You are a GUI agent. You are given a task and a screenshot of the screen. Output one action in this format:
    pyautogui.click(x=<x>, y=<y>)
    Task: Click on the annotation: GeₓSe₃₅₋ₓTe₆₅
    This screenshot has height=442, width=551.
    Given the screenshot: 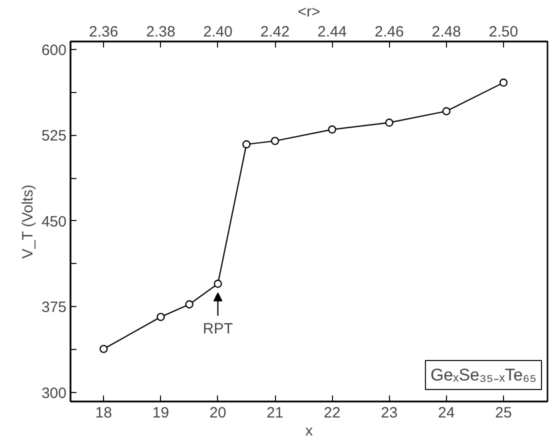 What is the action you would take?
    pyautogui.click(x=483, y=375)
    